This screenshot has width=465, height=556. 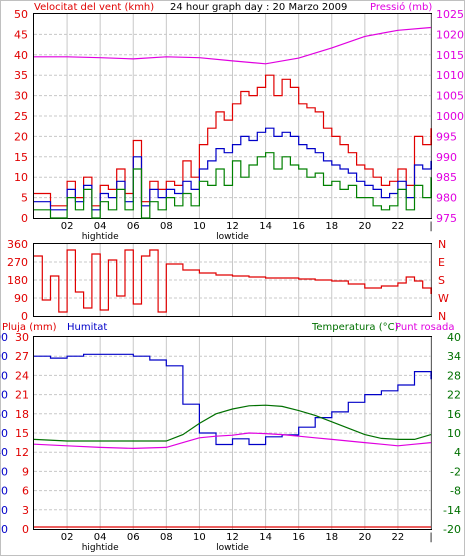 What do you see at coordinates (232, 237) in the screenshot?
I see `tide-label: lowtide` at bounding box center [232, 237].